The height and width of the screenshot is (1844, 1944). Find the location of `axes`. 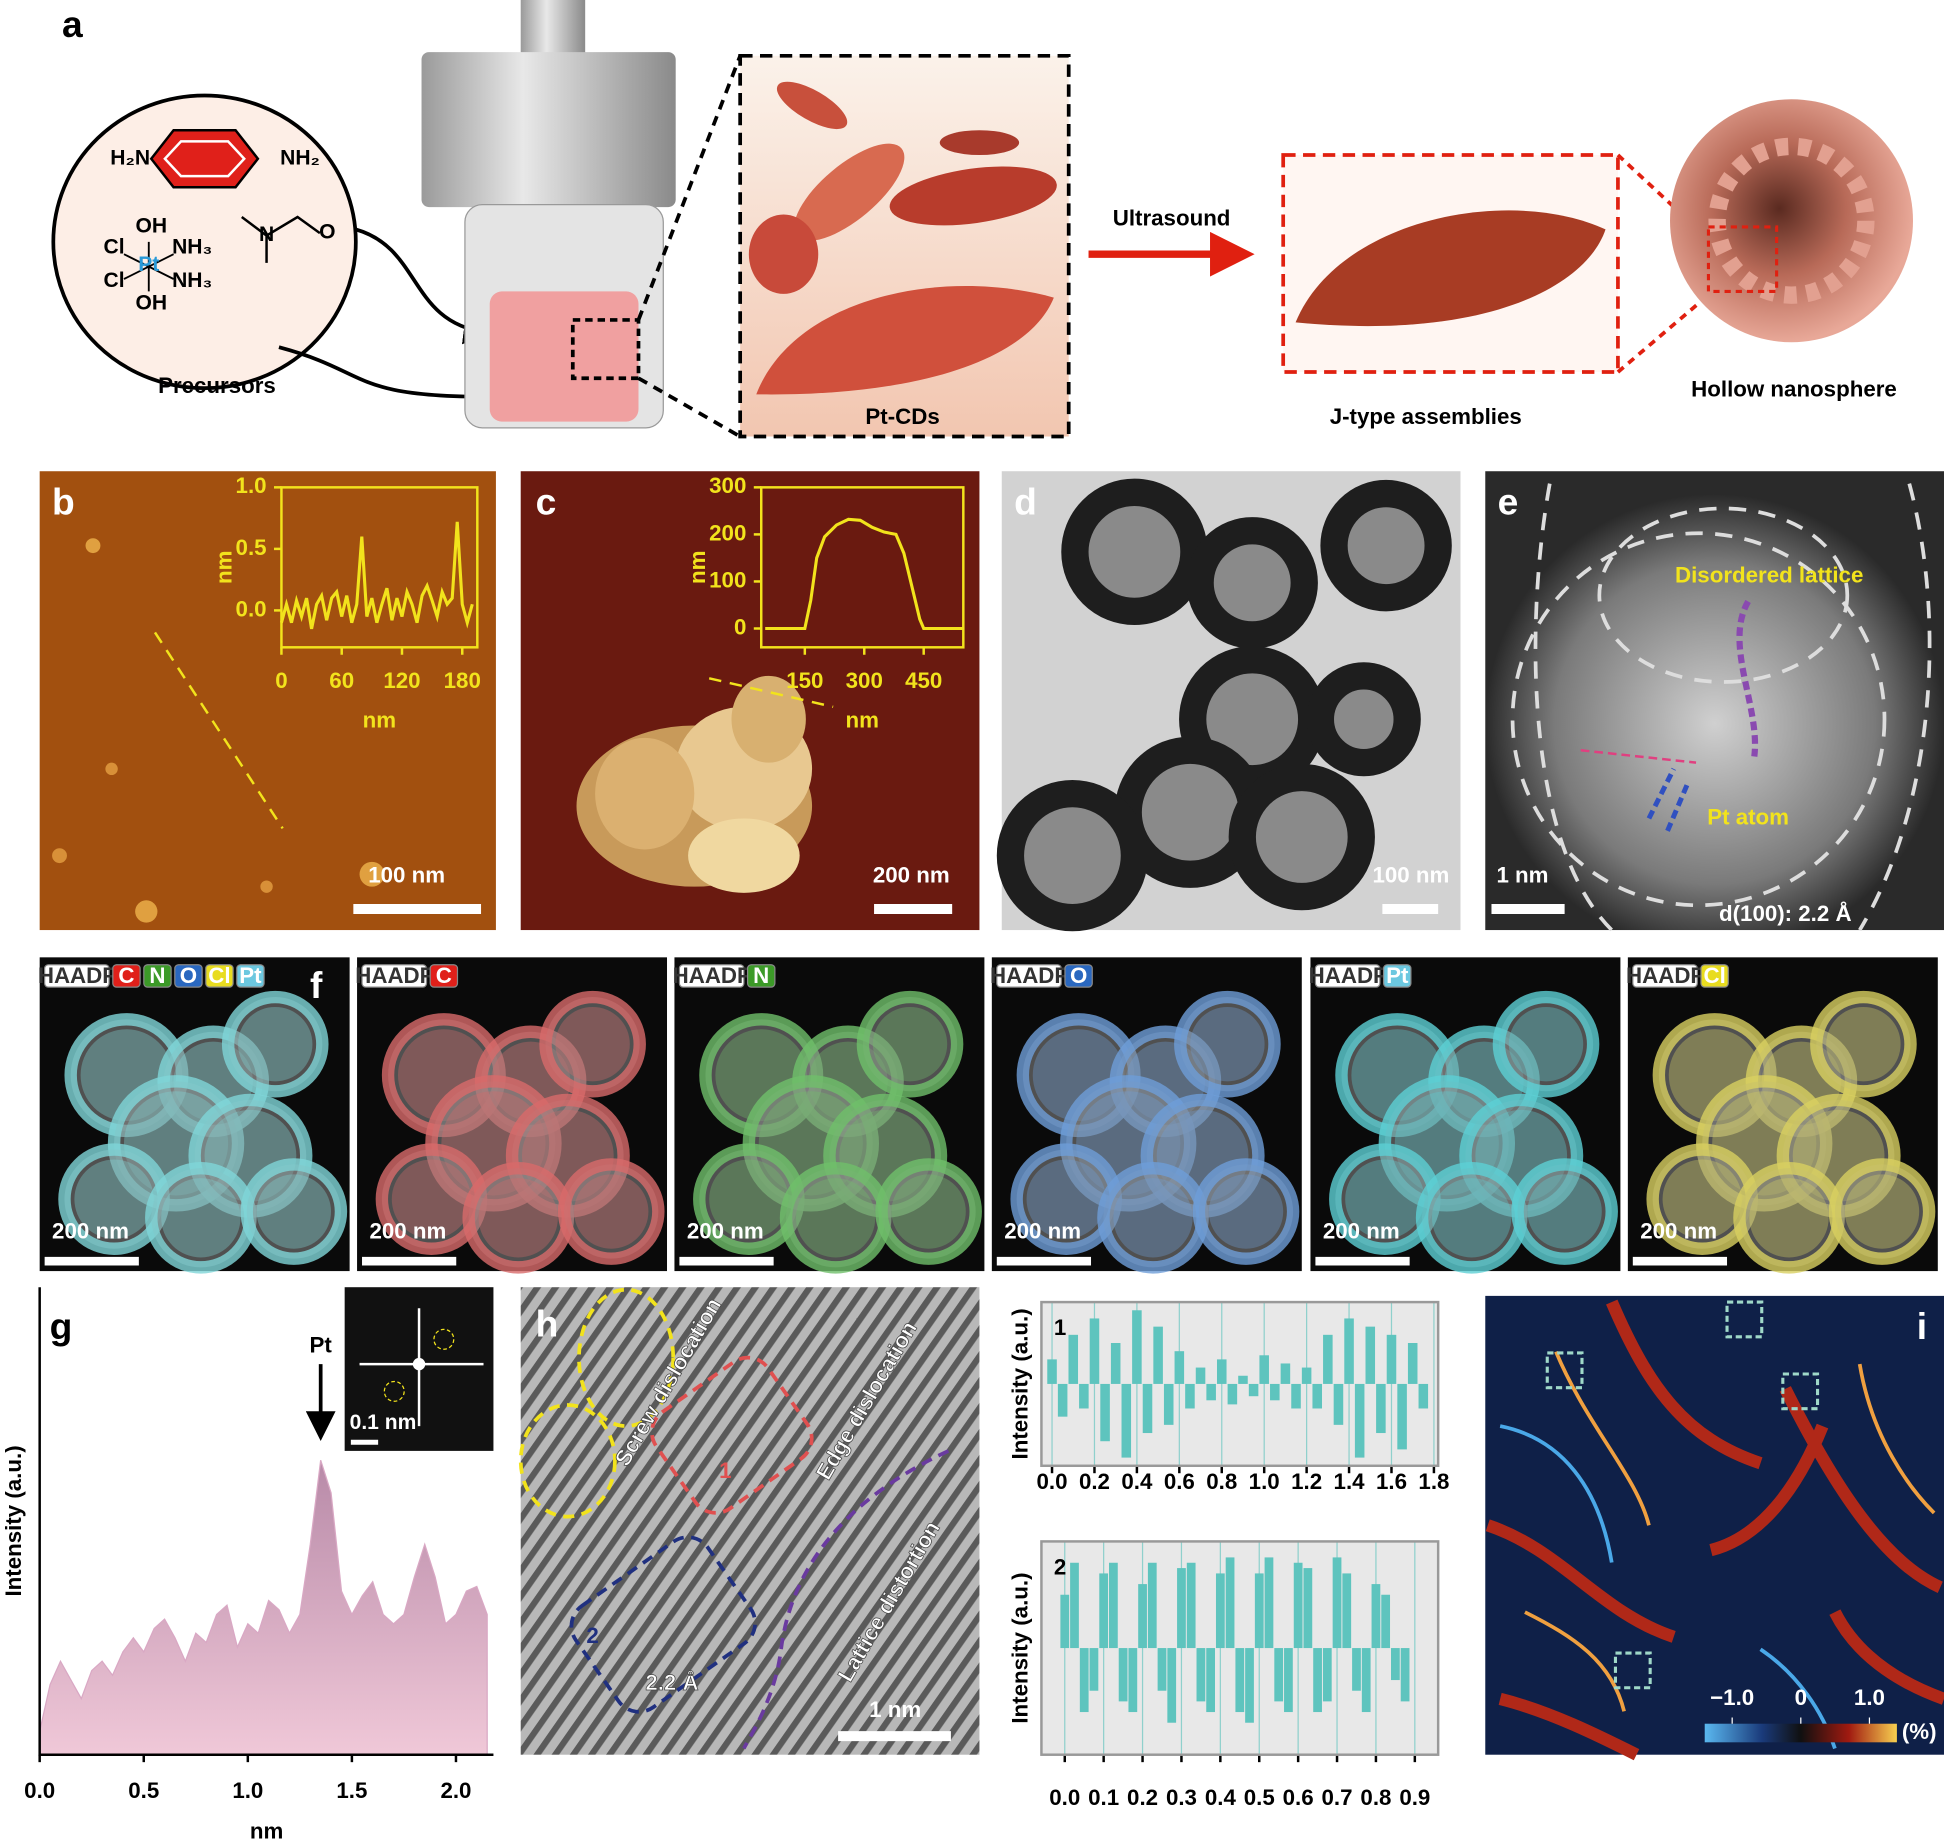

axes is located at coordinates (266, 1521).